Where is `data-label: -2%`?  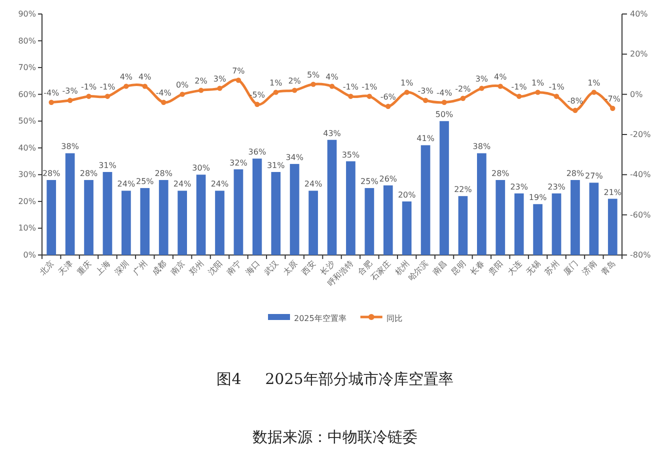 data-label: -2% is located at coordinates (463, 89).